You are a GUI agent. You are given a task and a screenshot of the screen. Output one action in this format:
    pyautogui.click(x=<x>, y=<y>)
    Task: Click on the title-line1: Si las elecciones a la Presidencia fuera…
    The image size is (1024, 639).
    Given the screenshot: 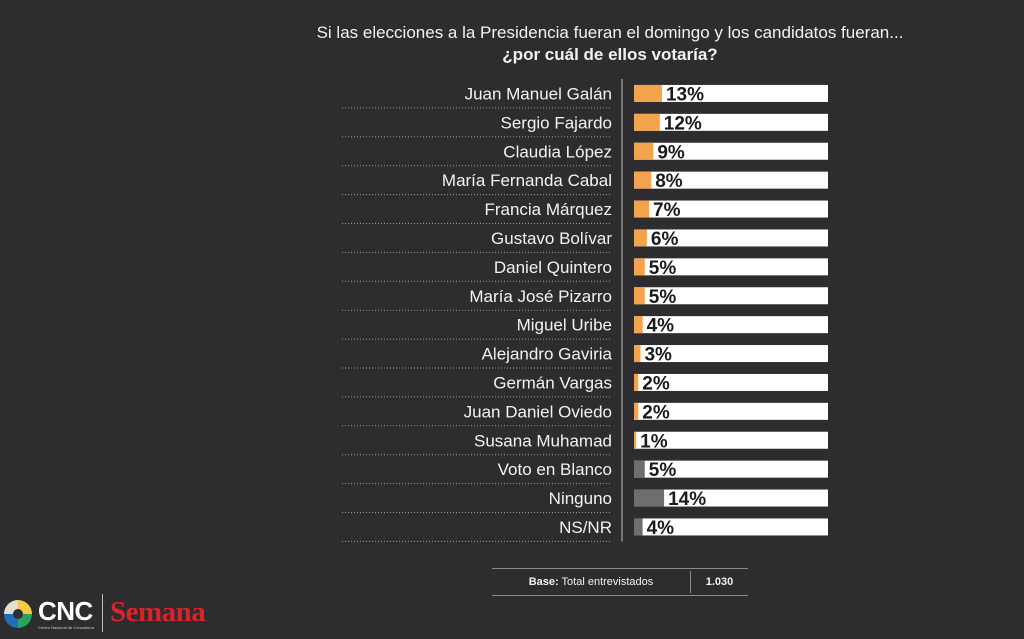 What is the action you would take?
    pyautogui.click(x=610, y=32)
    